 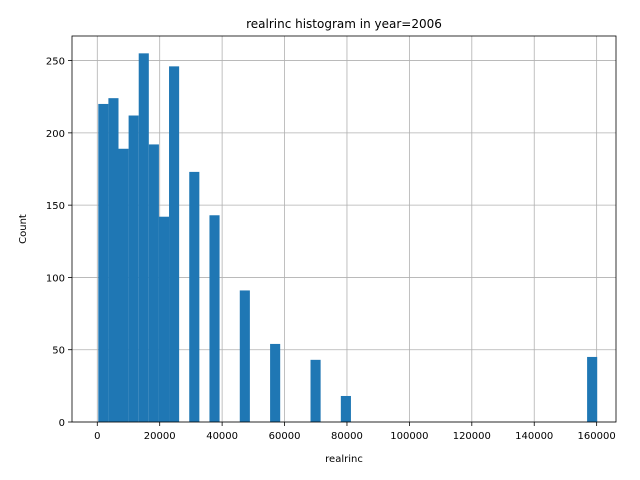 What do you see at coordinates (55, 134) in the screenshot?
I see `y-tick-label: 200` at bounding box center [55, 134].